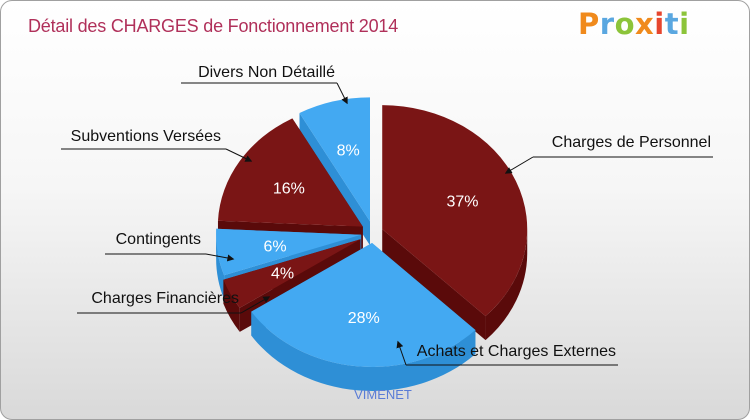 The width and height of the screenshot is (750, 420). I want to click on slice-pct-label: 8%, so click(348, 150).